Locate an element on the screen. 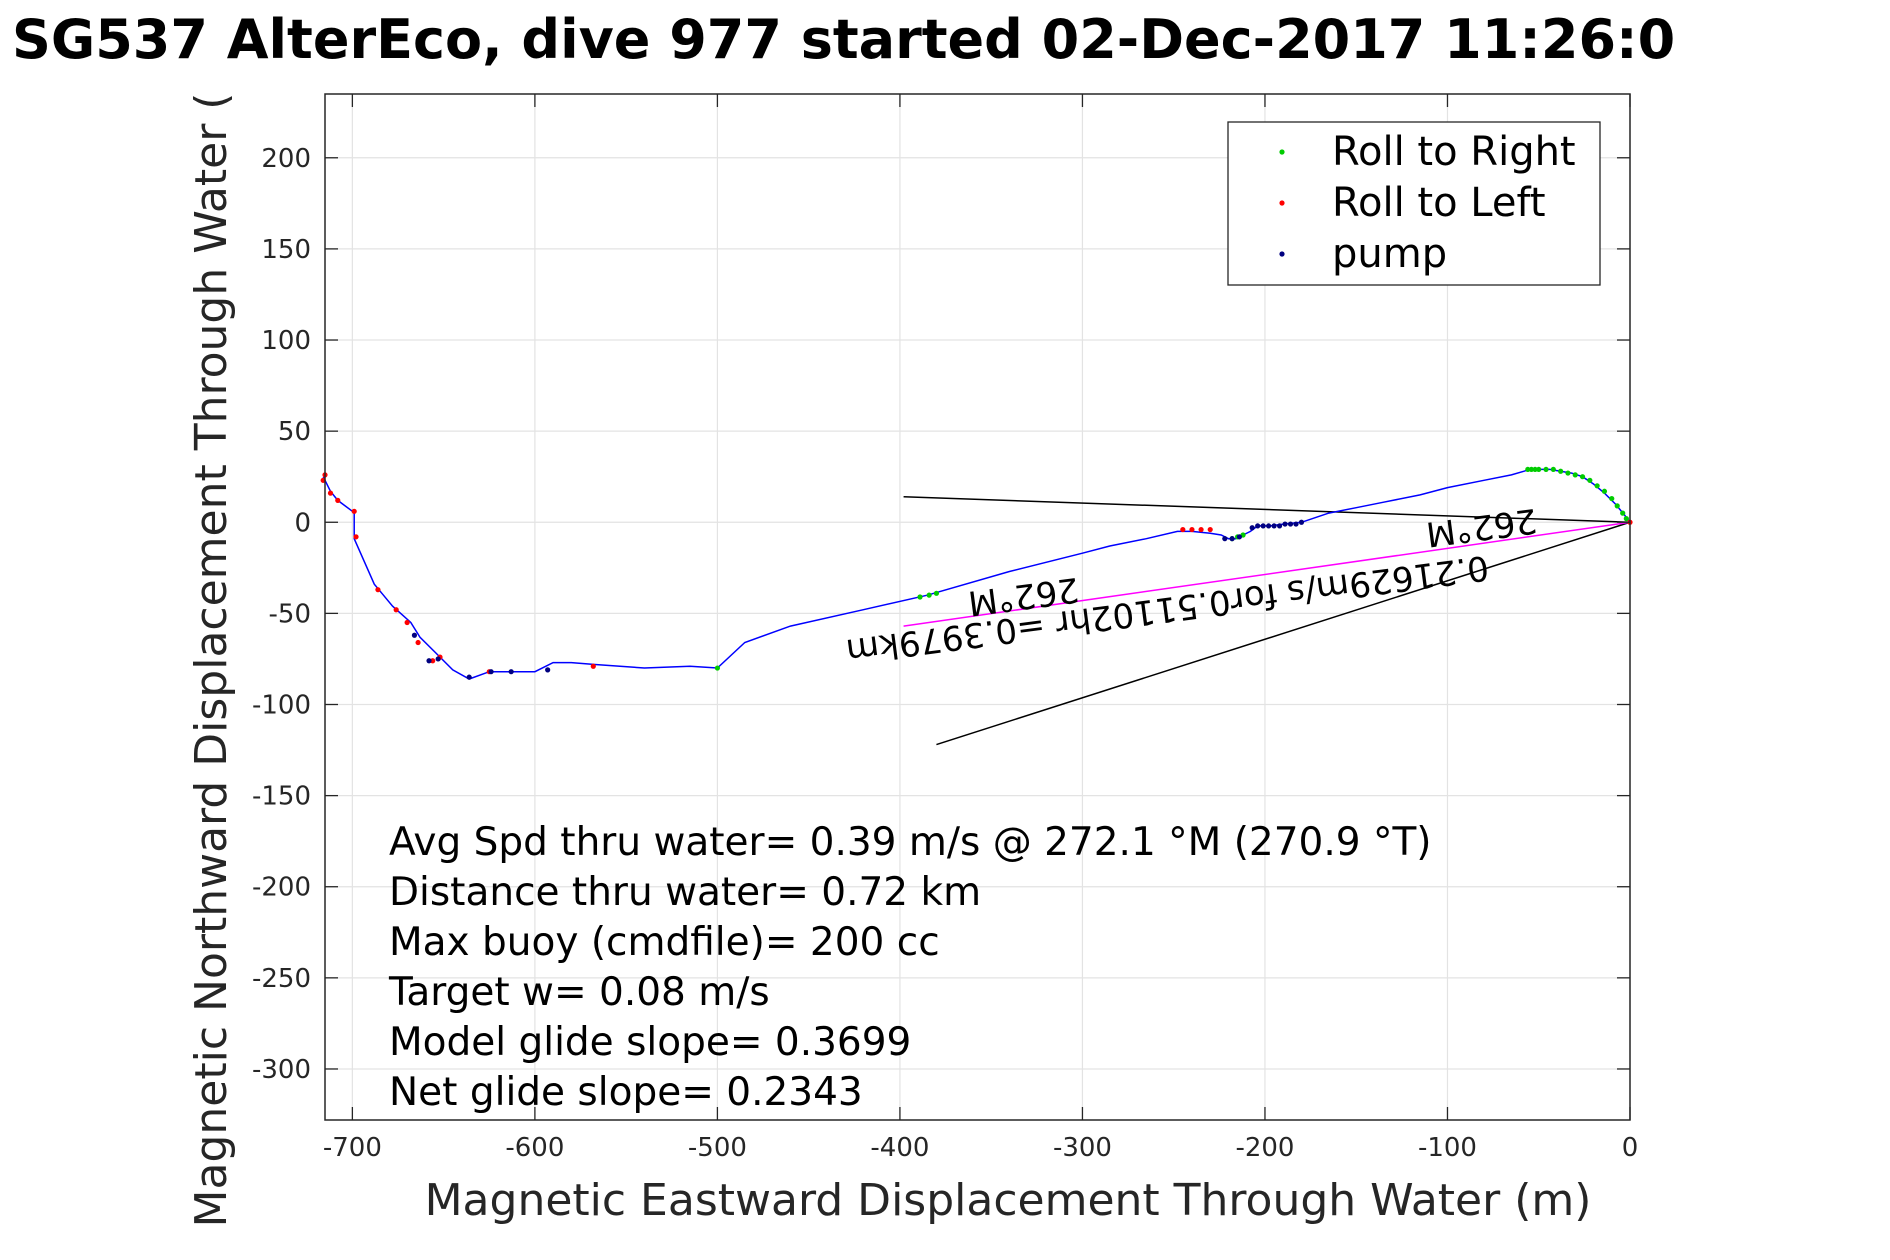  y-tick-label: -150 is located at coordinates (281, 797).